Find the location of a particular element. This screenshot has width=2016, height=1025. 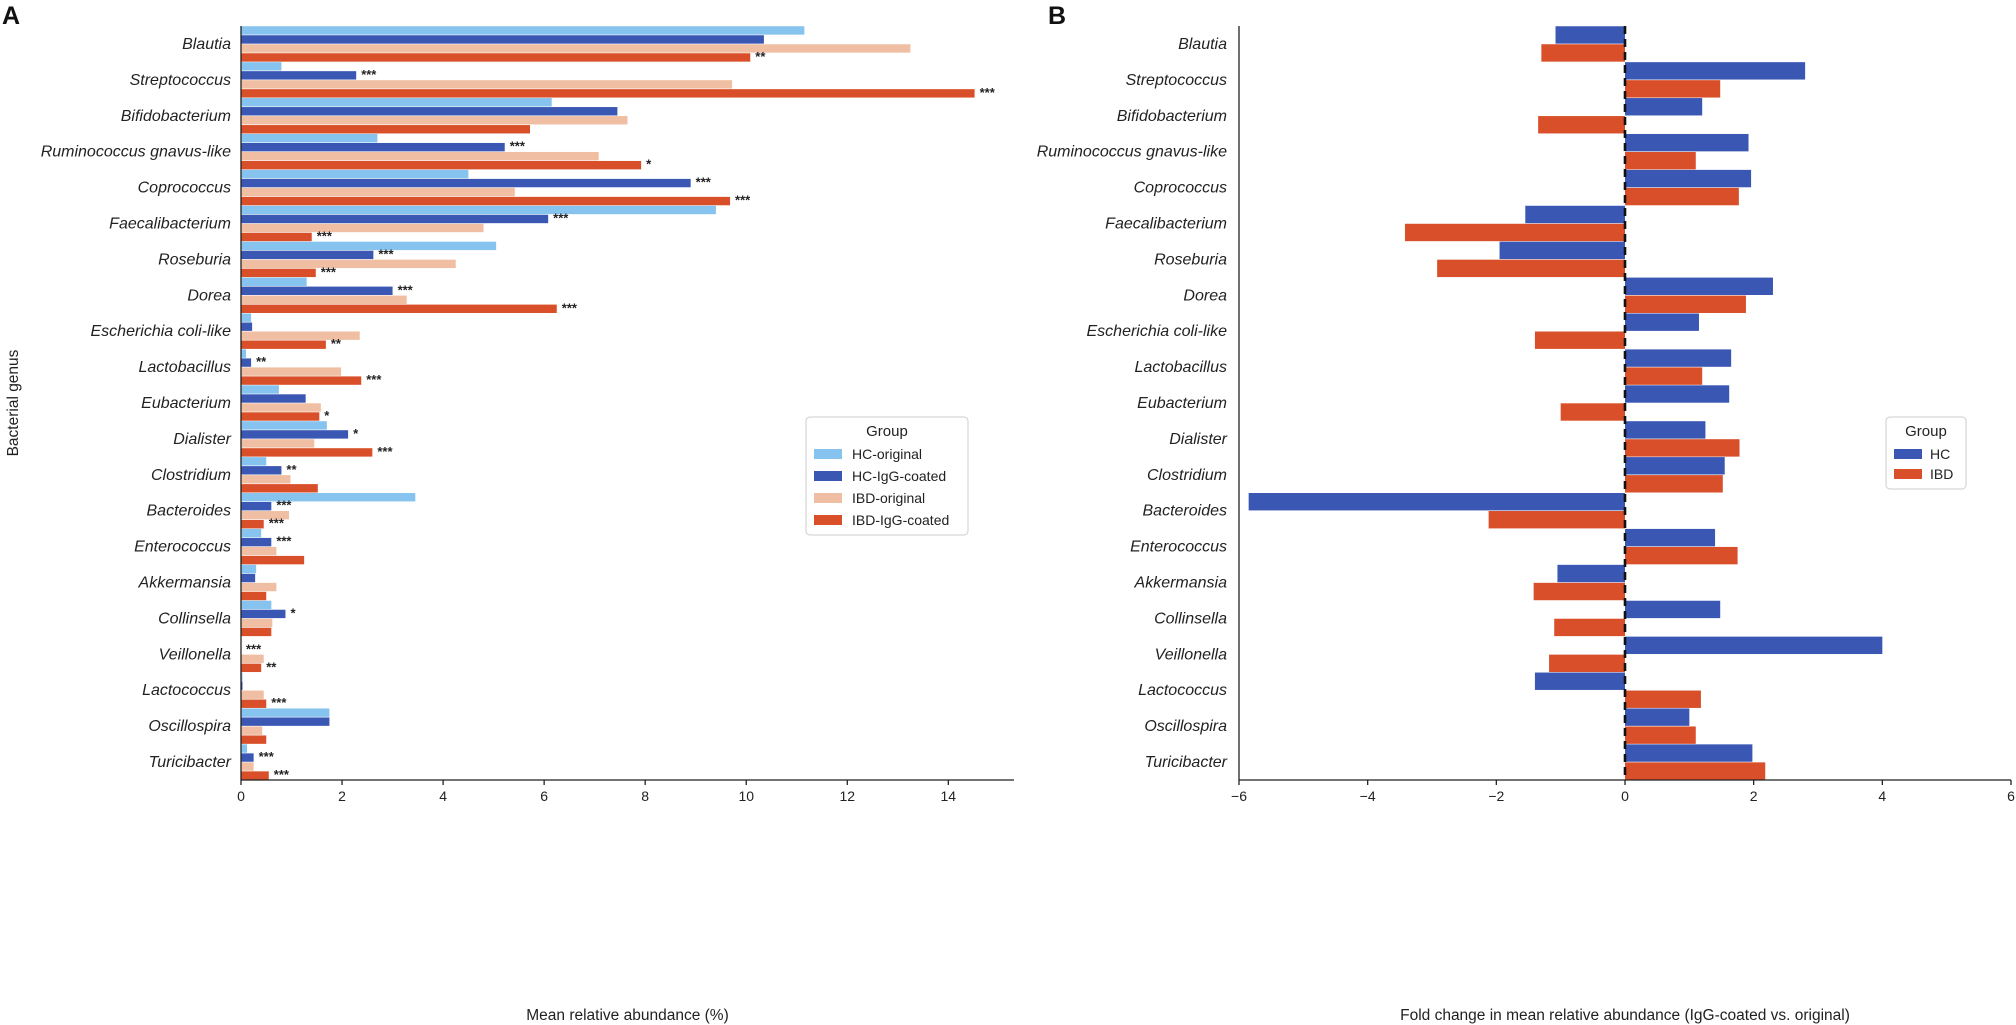

bar-ibd-lactococcus is located at coordinates (1663, 699).